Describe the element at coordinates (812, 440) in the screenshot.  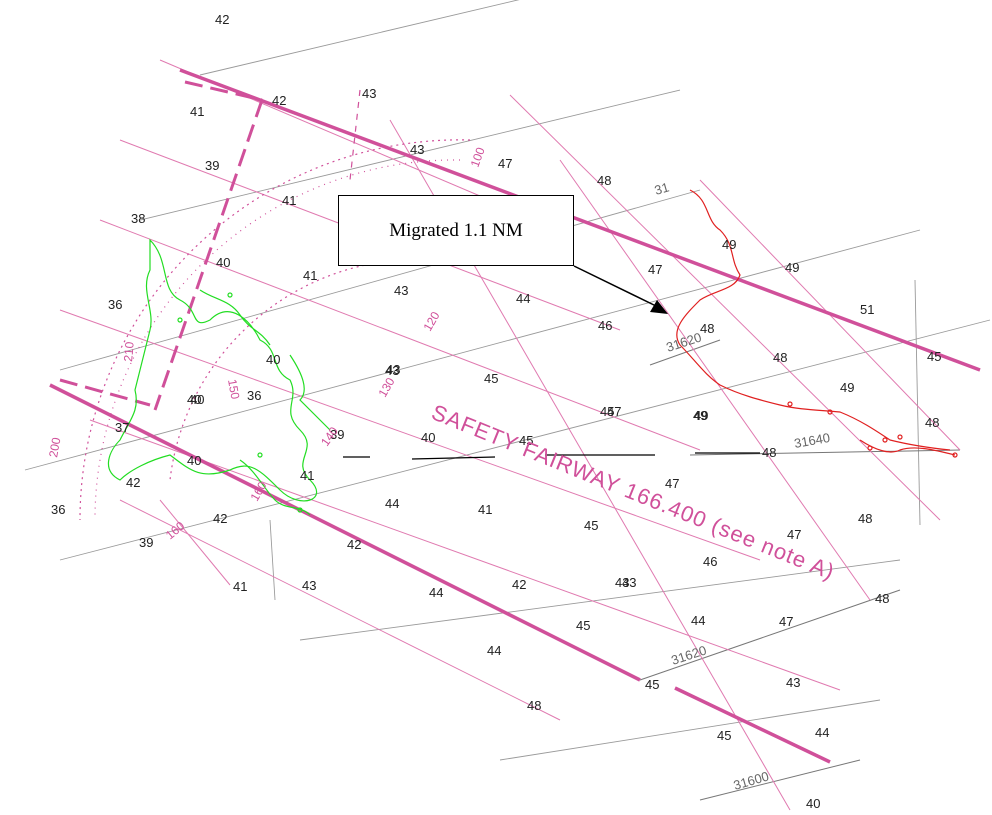
I see `loran-label: 31640` at that location.